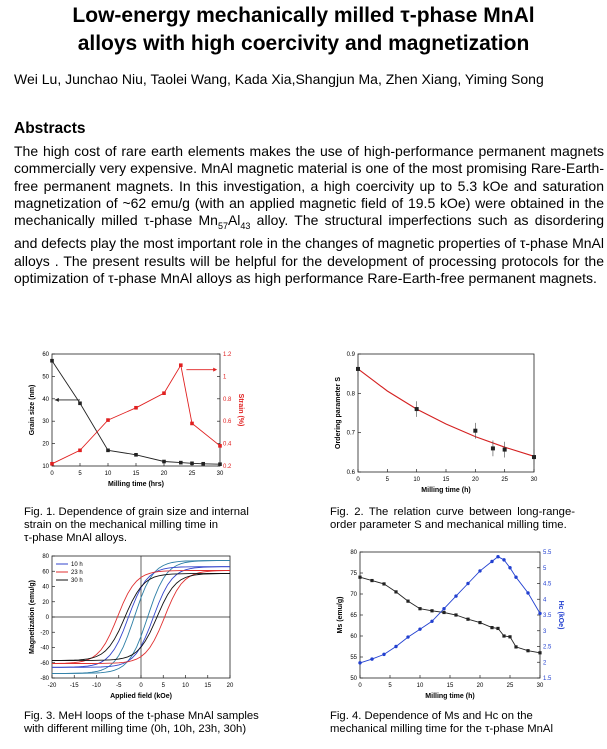  Describe the element at coordinates (222, 225) in the screenshot. I see `abstract-subscript-1: 57` at that location.